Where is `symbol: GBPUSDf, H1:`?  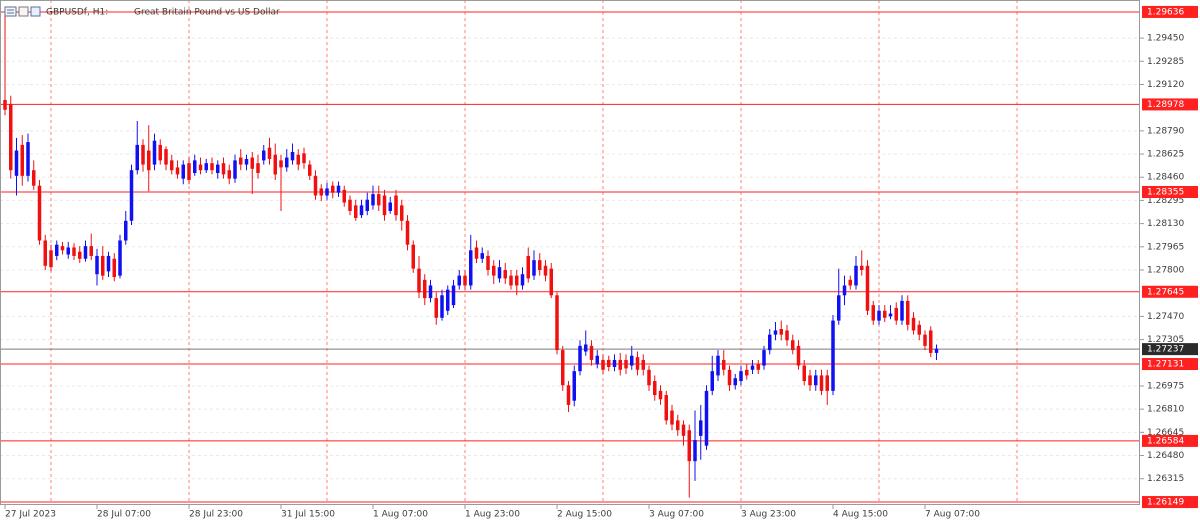
symbol: GBPUSDf, H1: is located at coordinates (77, 13).